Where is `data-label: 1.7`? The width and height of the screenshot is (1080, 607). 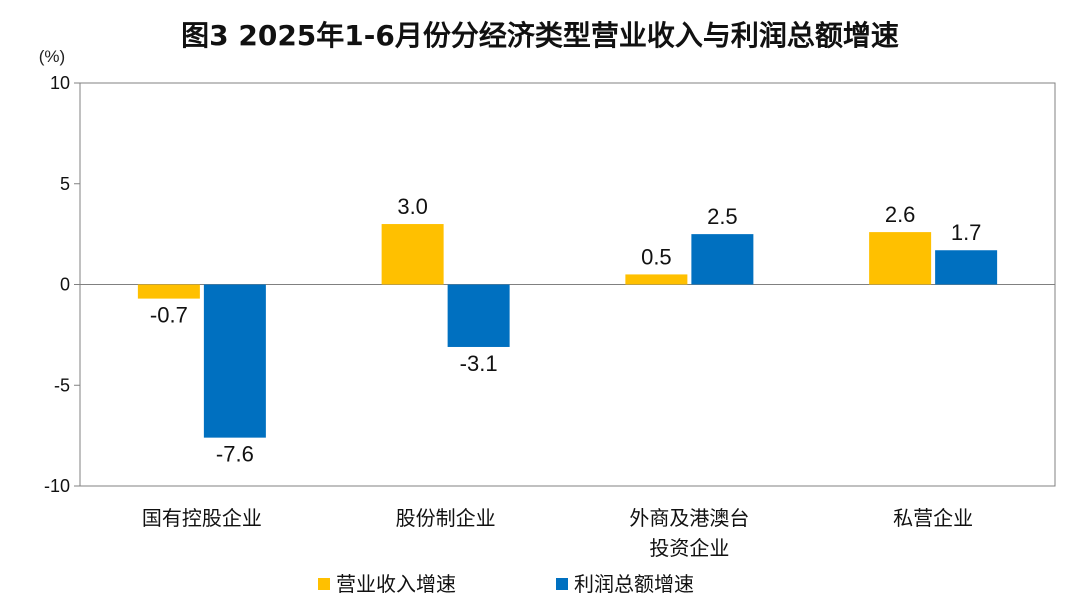 data-label: 1.7 is located at coordinates (966, 232).